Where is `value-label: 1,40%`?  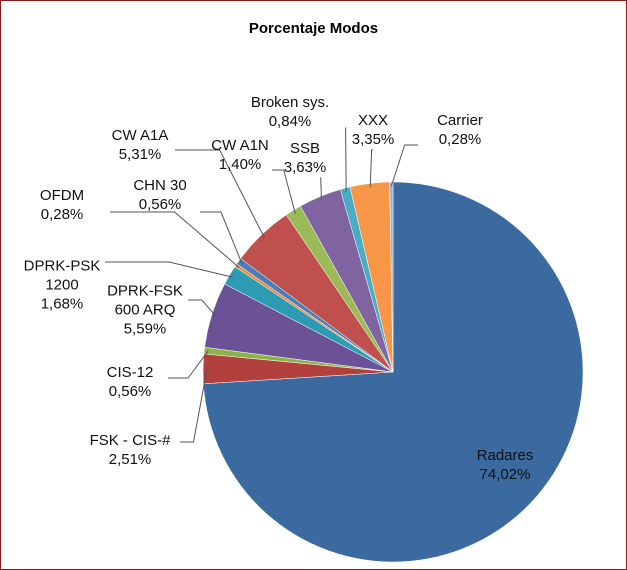
value-label: 1,40% is located at coordinates (240, 164).